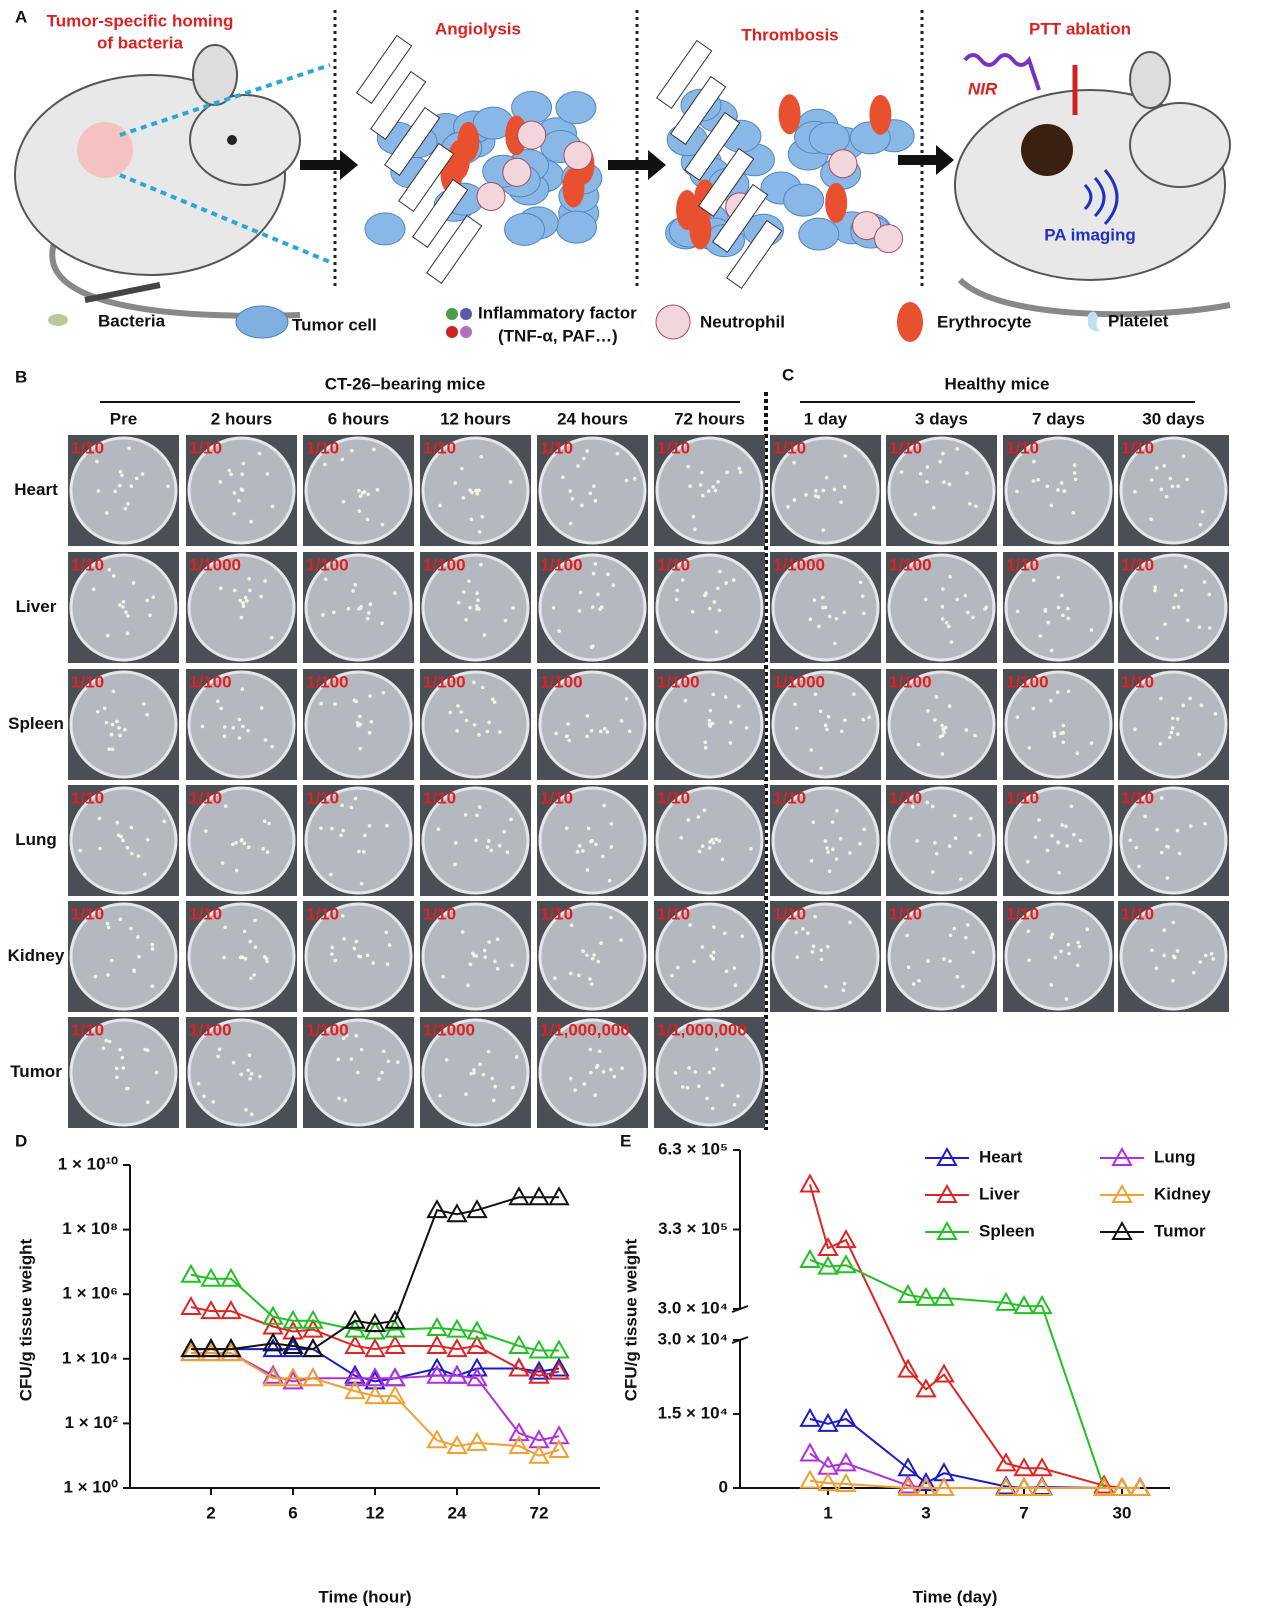 The width and height of the screenshot is (1267, 1614). What do you see at coordinates (700, 229) in the screenshot?
I see `erythrocyte` at bounding box center [700, 229].